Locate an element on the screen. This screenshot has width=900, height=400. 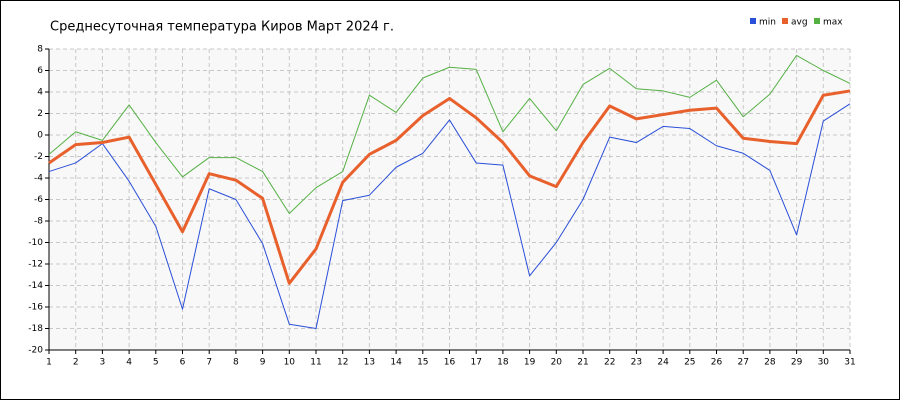
x-tick-label: 6 is located at coordinates (183, 363).